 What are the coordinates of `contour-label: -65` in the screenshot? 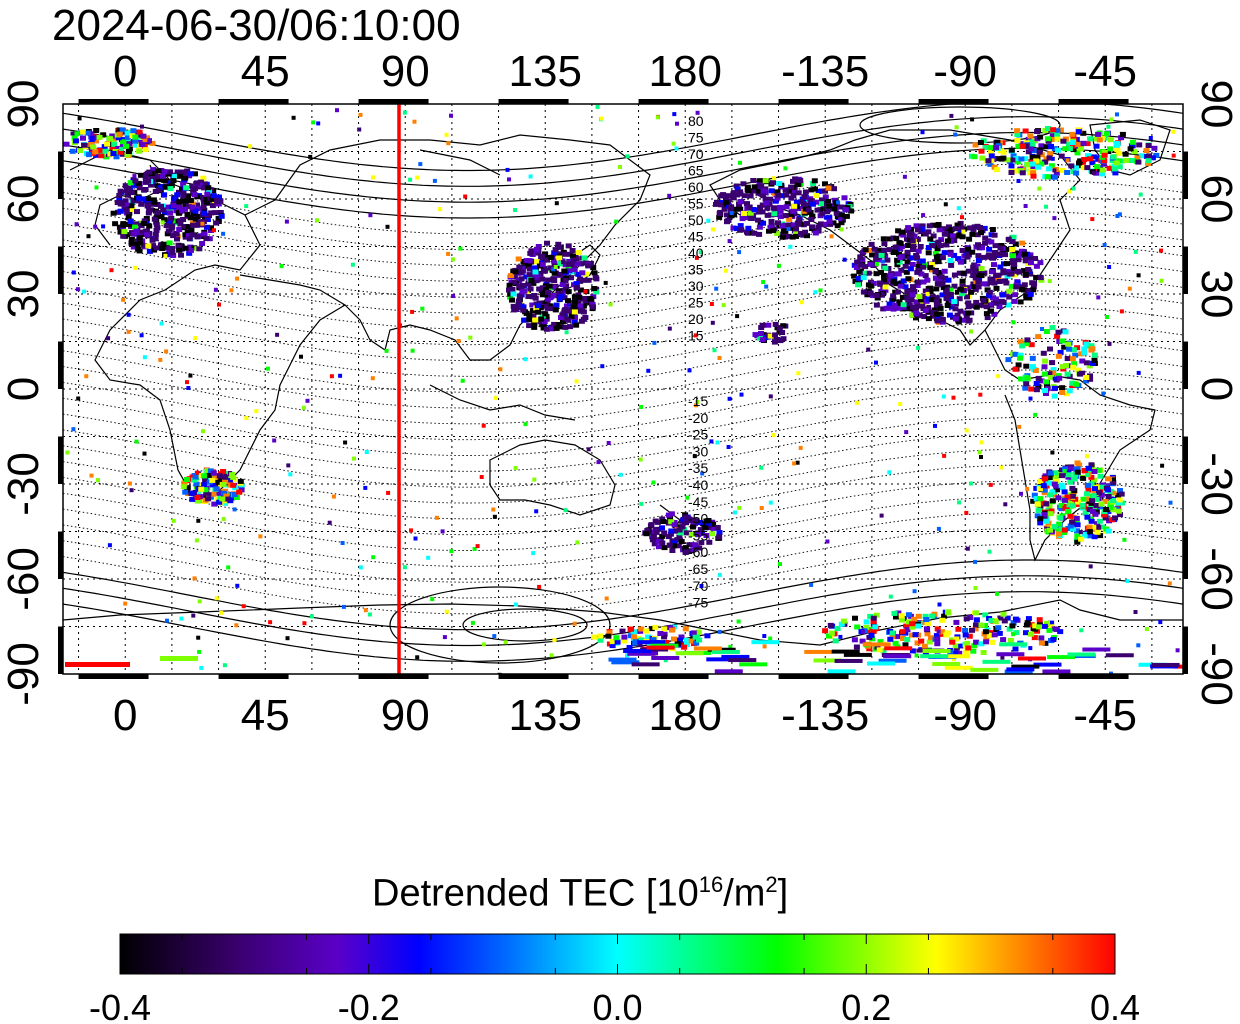 It's located at (698, 569).